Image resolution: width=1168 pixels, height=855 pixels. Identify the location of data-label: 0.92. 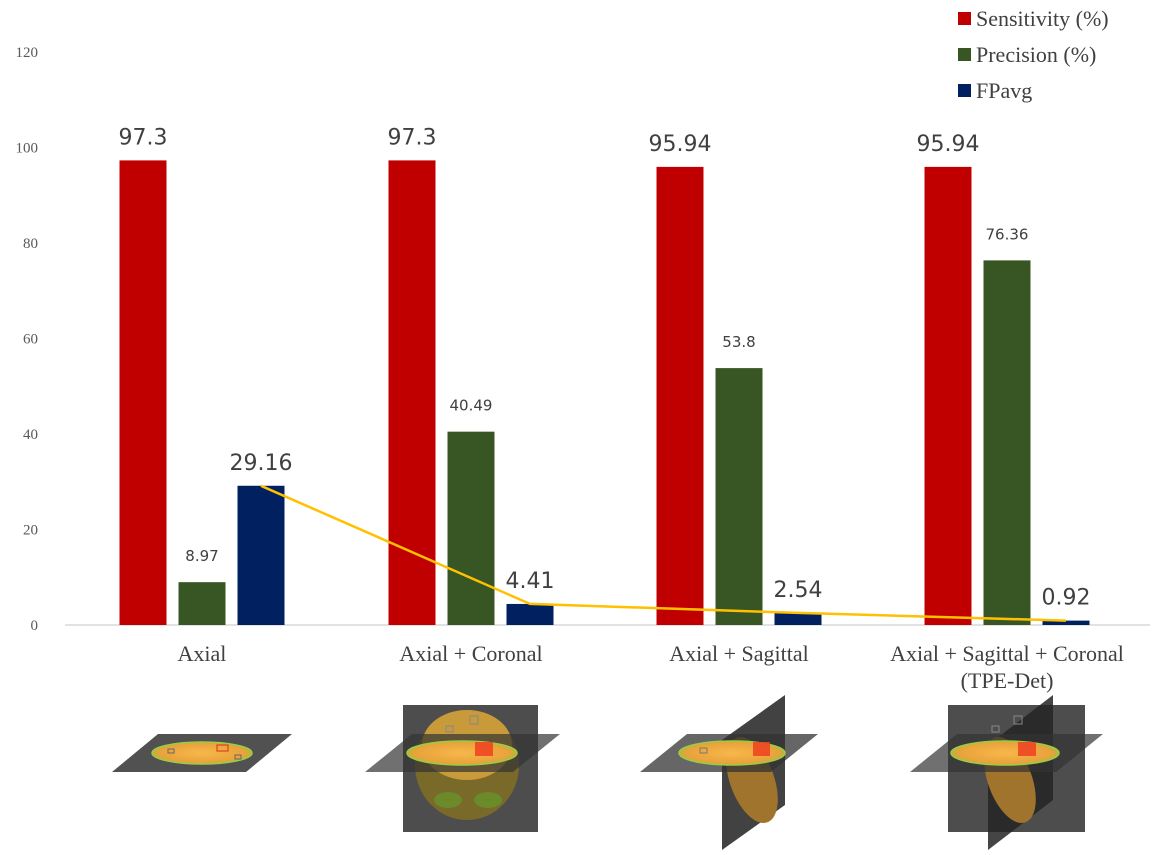
(1066, 598).